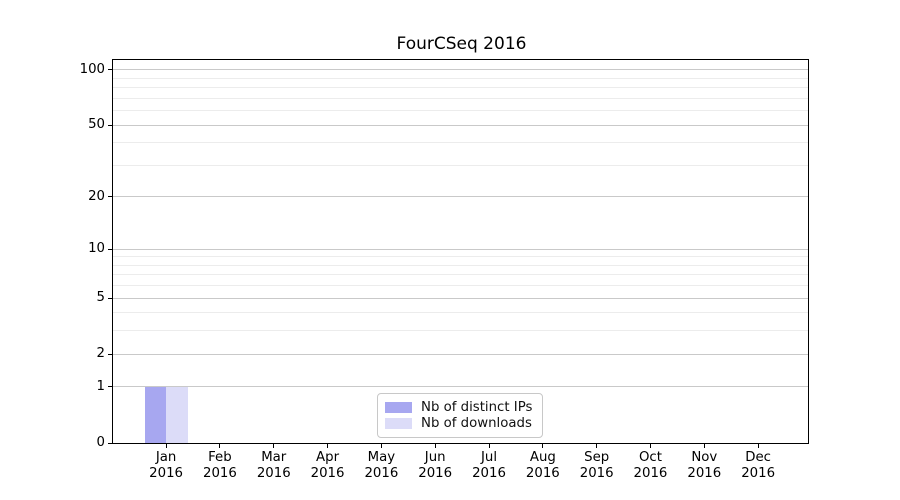 This screenshot has width=900, height=500. I want to click on x-tick-month: Nov, so click(704, 457).